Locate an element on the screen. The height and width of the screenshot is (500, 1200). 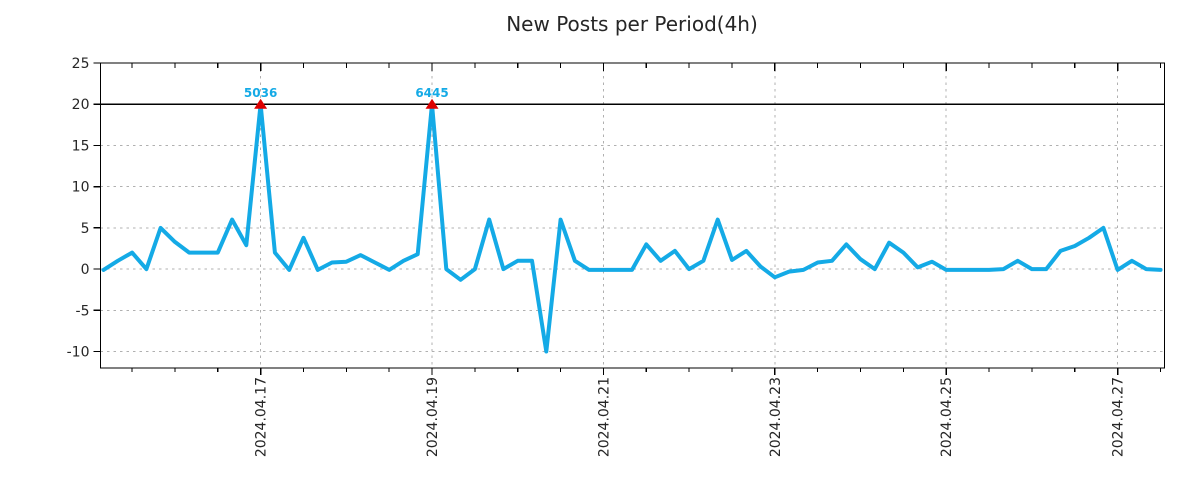
y-tick-label: -5 is located at coordinates (83, 311).